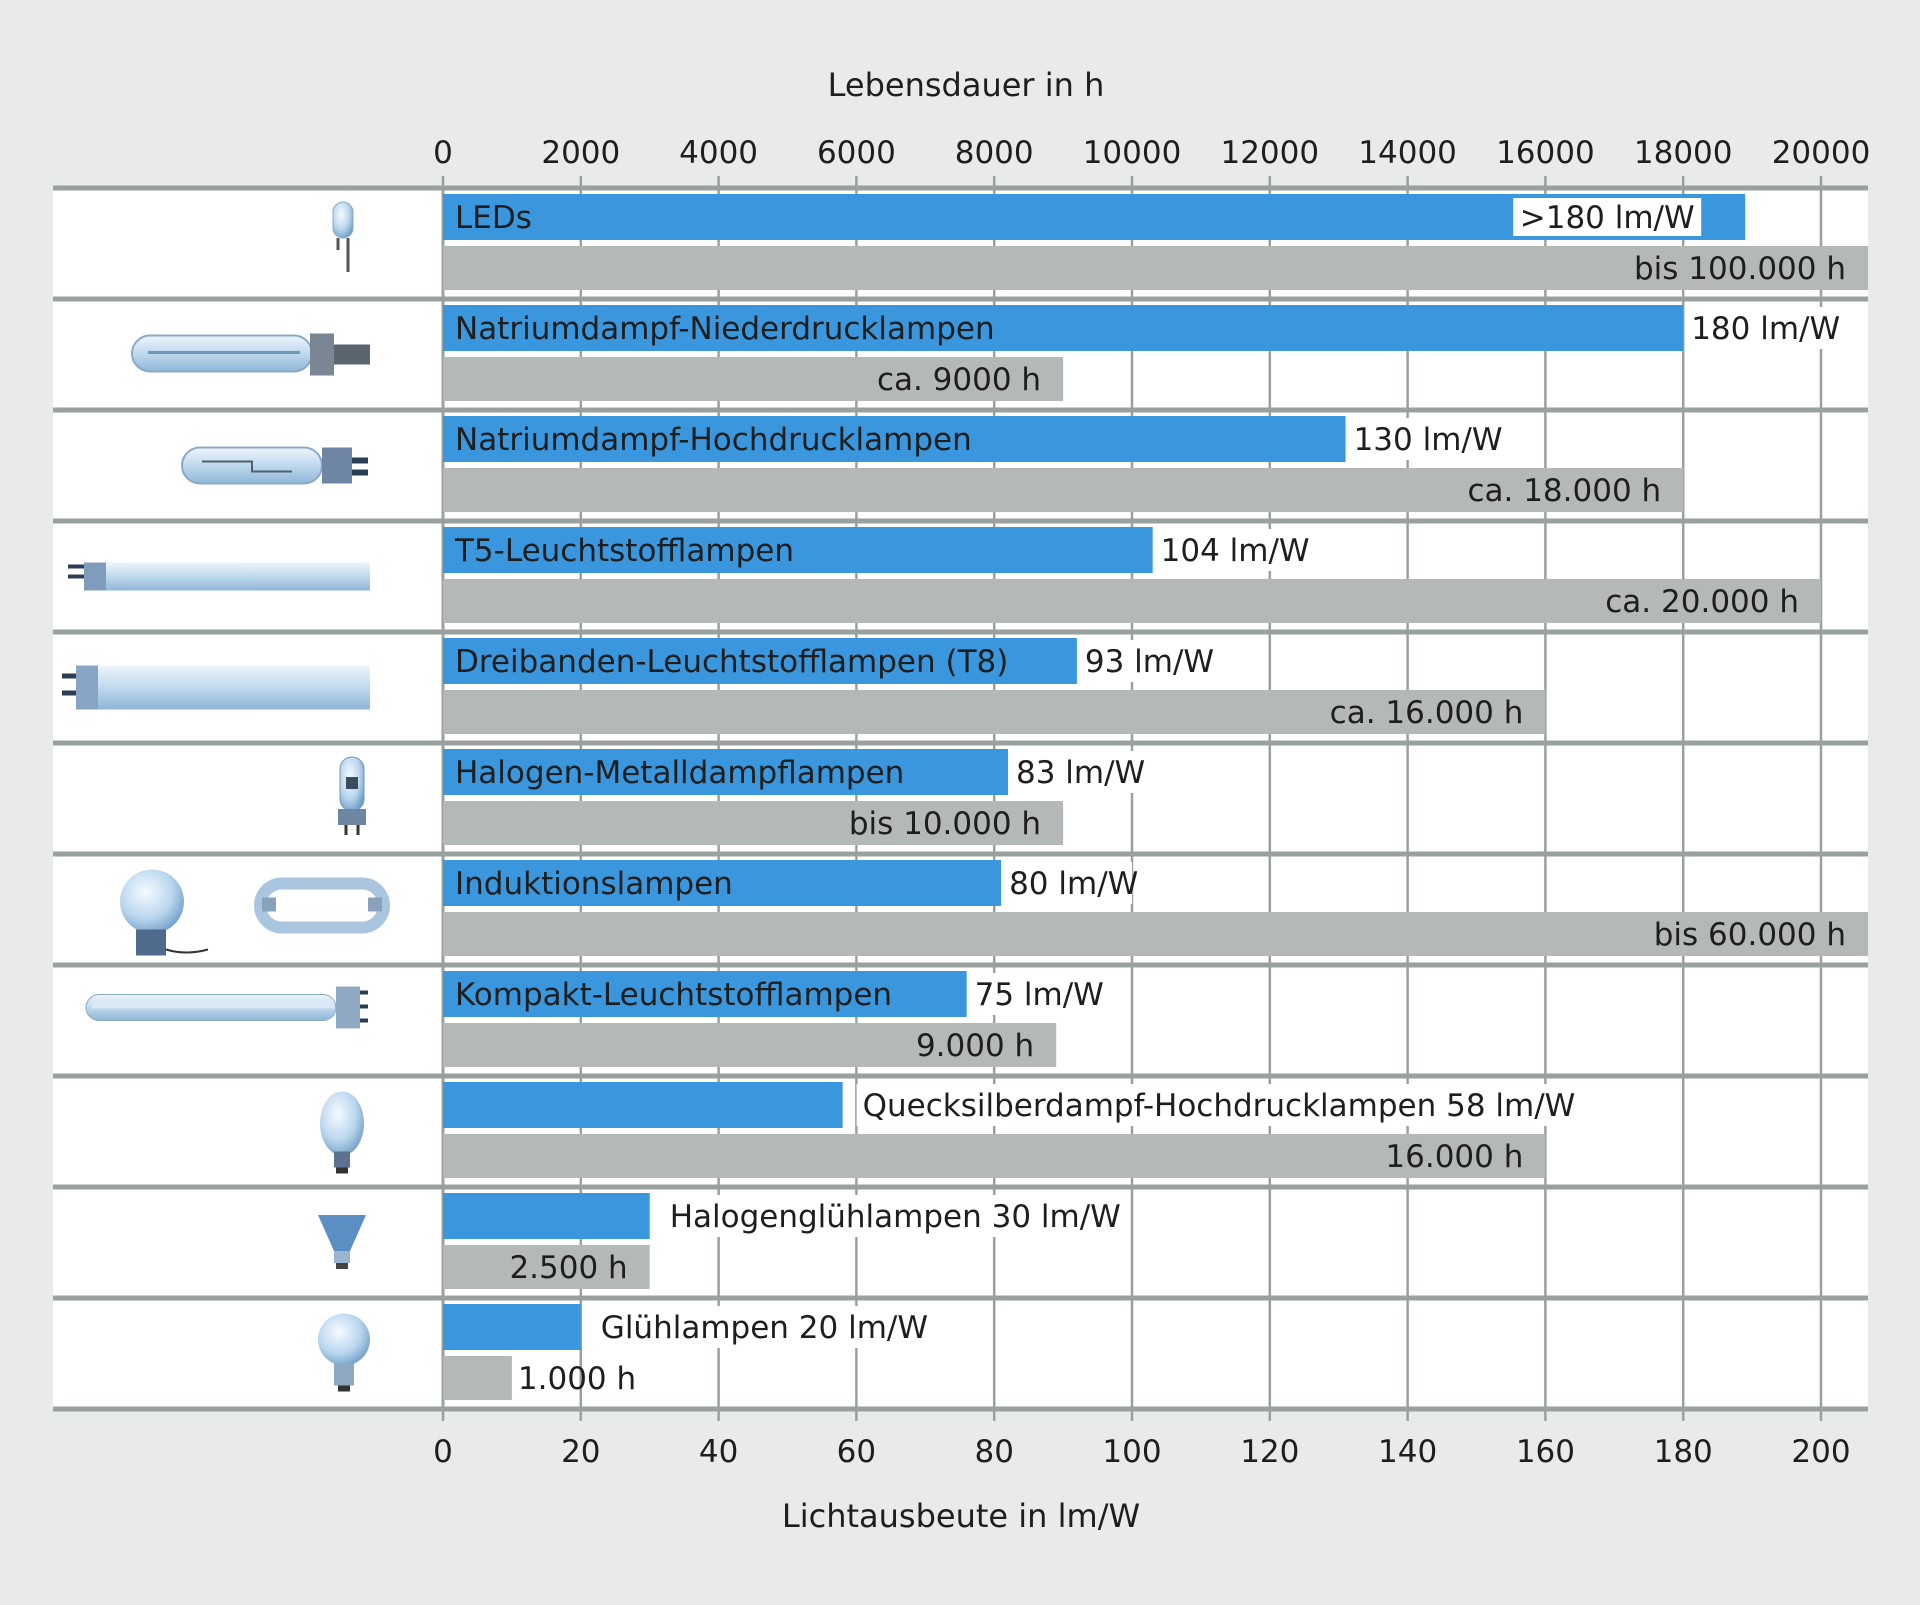 The image size is (1920, 1605). What do you see at coordinates (577, 1379) in the screenshot?
I see `lifetime-label: 1.000 h` at bounding box center [577, 1379].